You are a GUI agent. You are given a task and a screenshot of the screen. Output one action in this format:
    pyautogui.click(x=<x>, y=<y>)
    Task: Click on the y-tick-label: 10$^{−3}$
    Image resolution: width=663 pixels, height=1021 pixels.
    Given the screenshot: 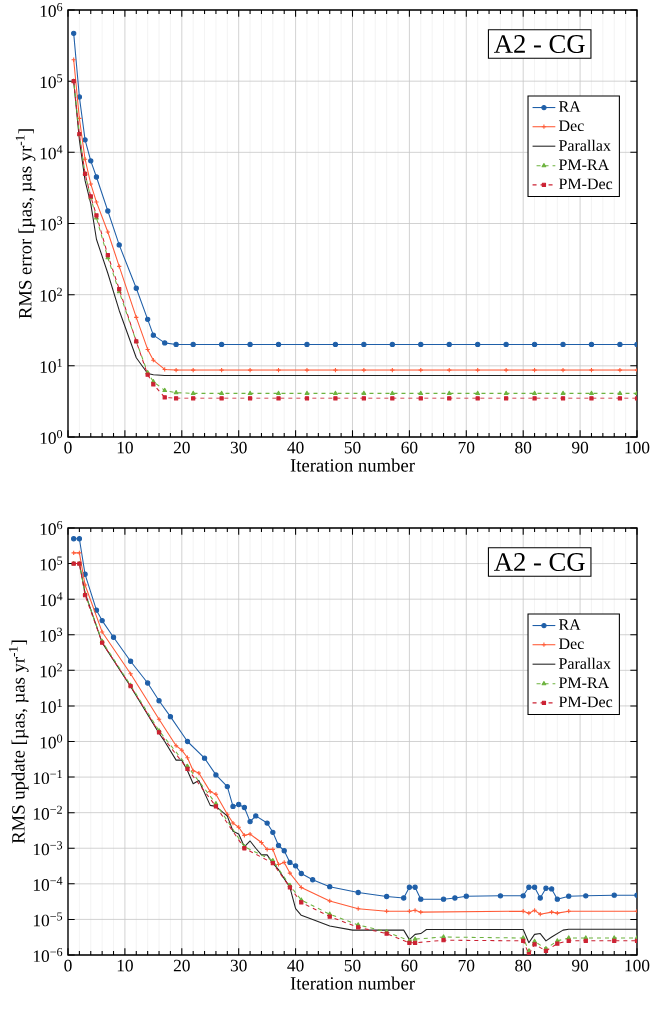 What is the action you would take?
    pyautogui.click(x=48, y=848)
    